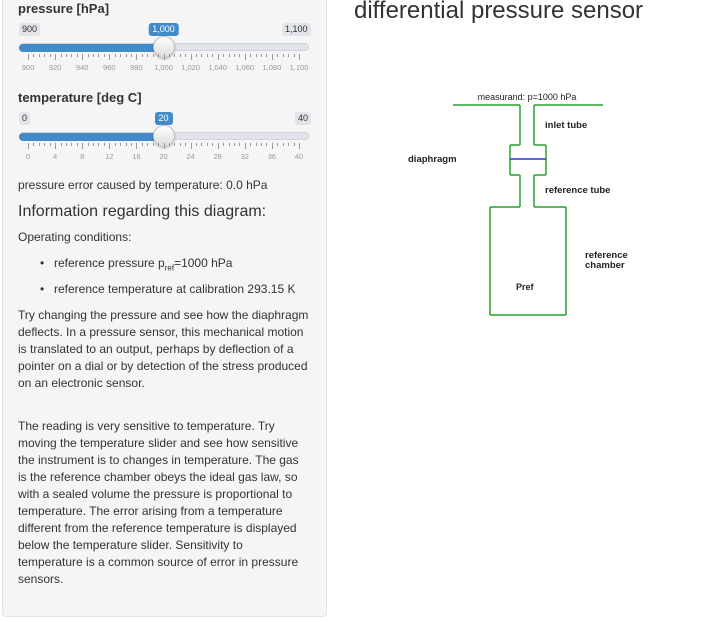 The width and height of the screenshot is (710, 622). Describe the element at coordinates (142, 211) in the screenshot. I see `info-heading: Information regarding this diagram:` at that location.